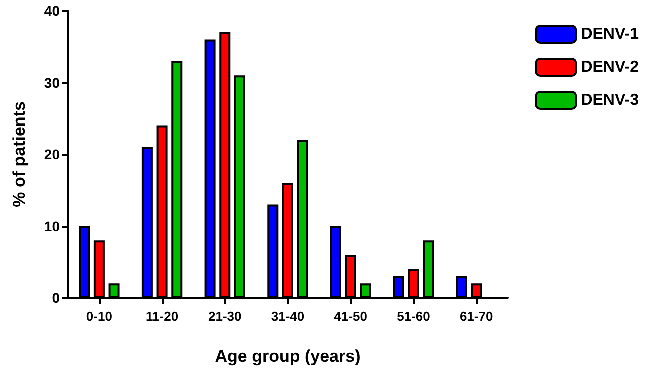  What do you see at coordinates (52, 11) in the screenshot?
I see `y-tick-label: 40` at bounding box center [52, 11].